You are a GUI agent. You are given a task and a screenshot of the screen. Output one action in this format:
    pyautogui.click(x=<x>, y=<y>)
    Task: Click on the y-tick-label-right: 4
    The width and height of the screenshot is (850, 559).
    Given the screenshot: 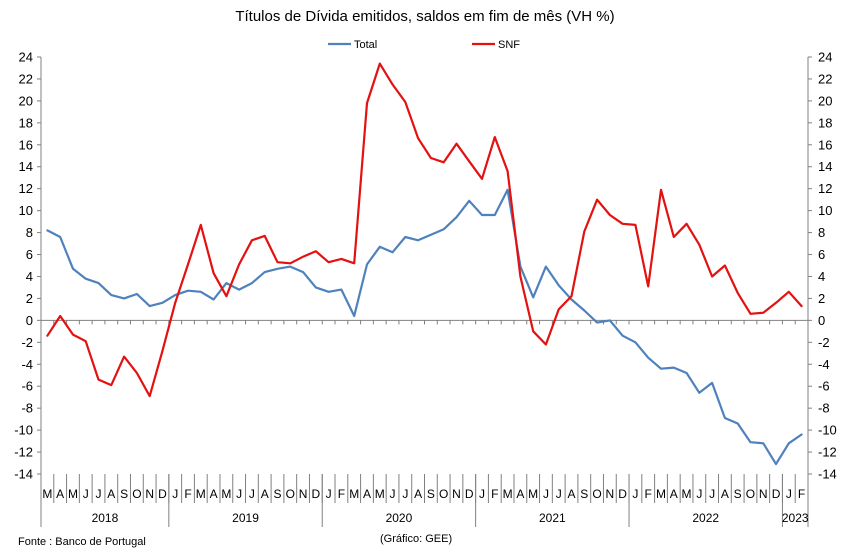 What is the action you would take?
    pyautogui.click(x=821, y=276)
    